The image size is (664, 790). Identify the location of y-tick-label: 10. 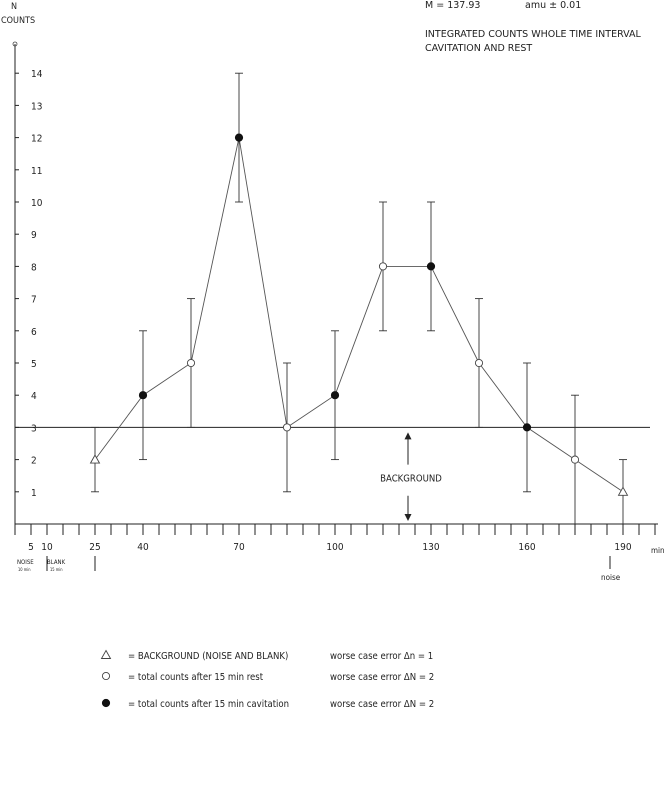
(37, 203).